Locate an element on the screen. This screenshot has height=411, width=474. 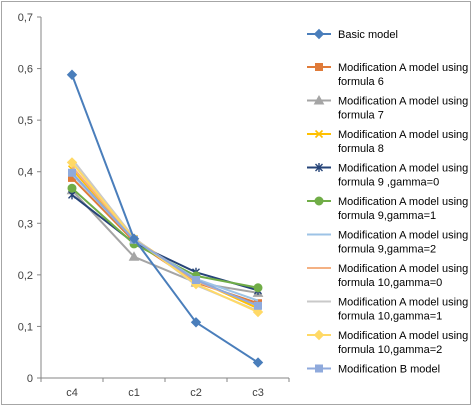
y-tick-label: 0,3 is located at coordinates (25, 224).